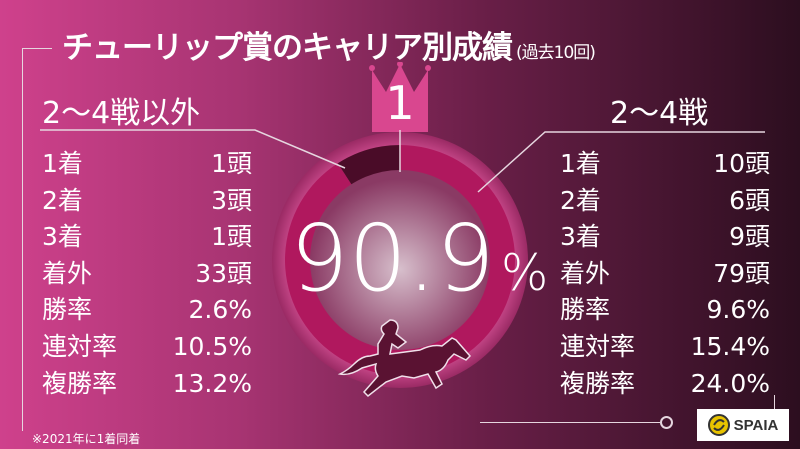 This screenshot has width=800, height=449. What do you see at coordinates (220, 310) in the screenshot?
I see `stat-value: 2.6%` at bounding box center [220, 310].